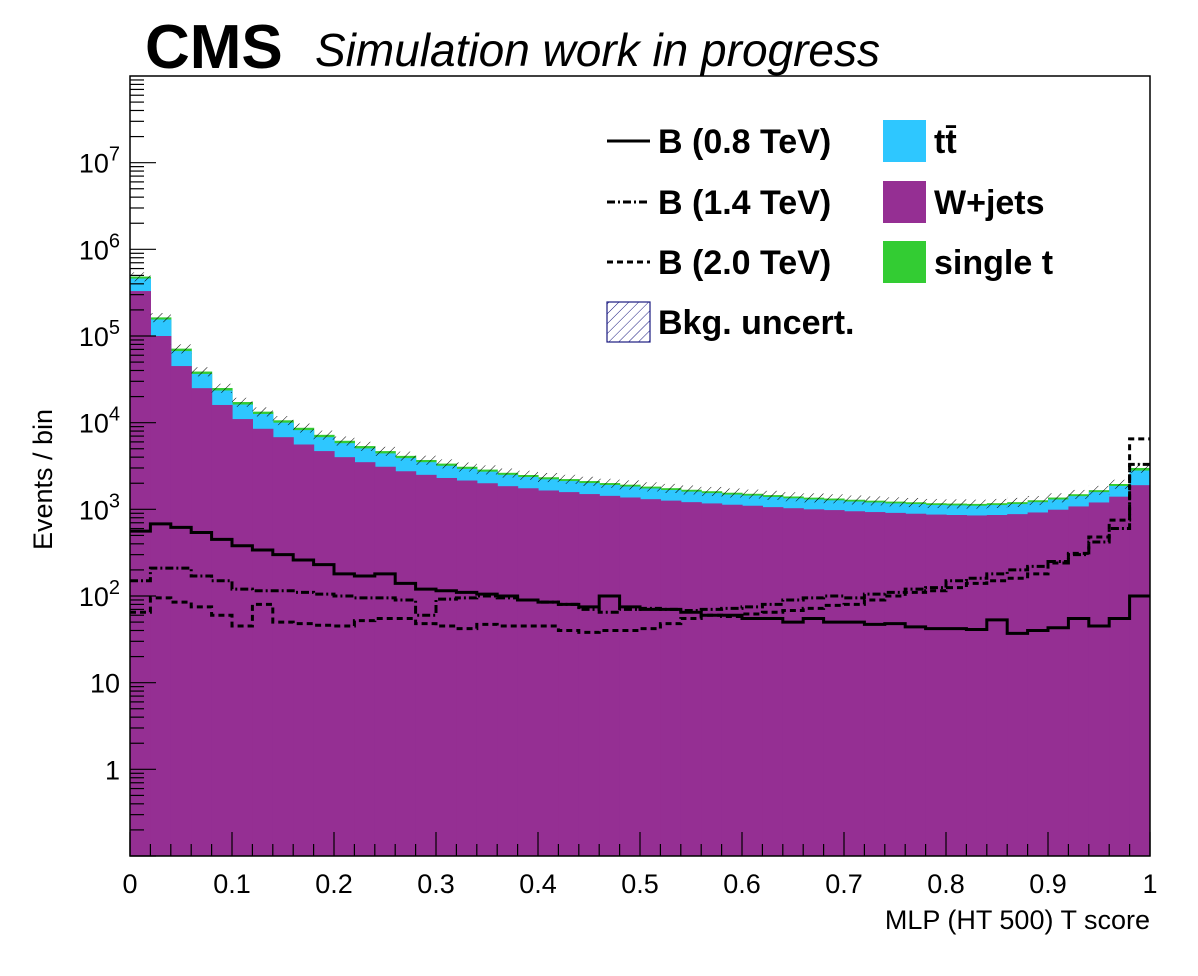 The width and height of the screenshot is (1198, 976). What do you see at coordinates (640, 884) in the screenshot?
I see `x-tick-label: 0.5` at bounding box center [640, 884].